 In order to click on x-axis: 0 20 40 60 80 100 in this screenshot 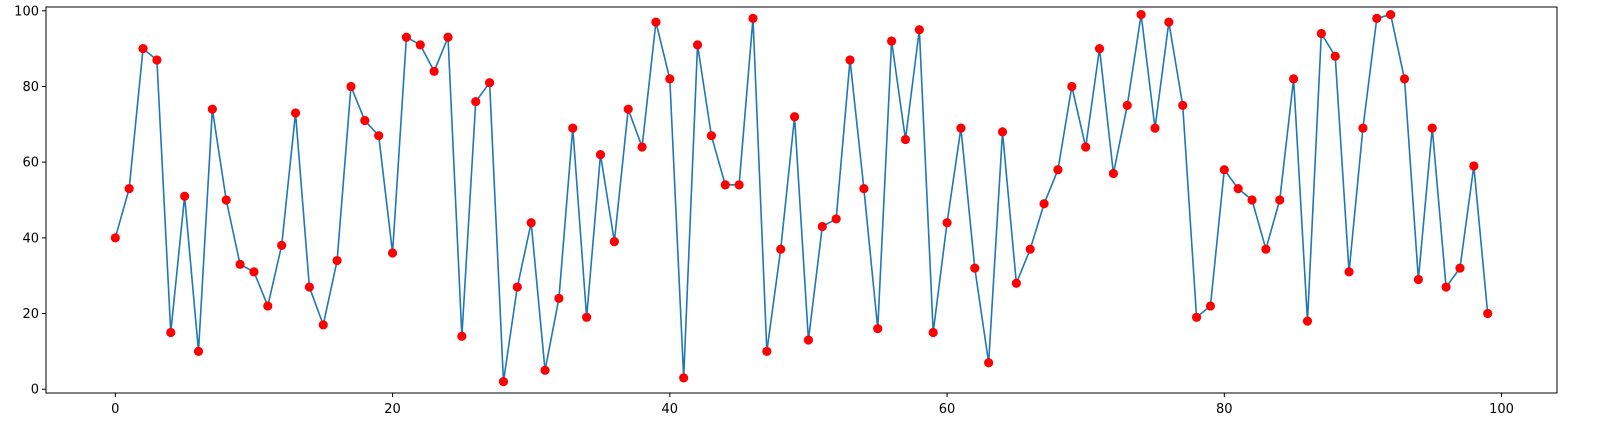, I will do `click(812, 405)`.